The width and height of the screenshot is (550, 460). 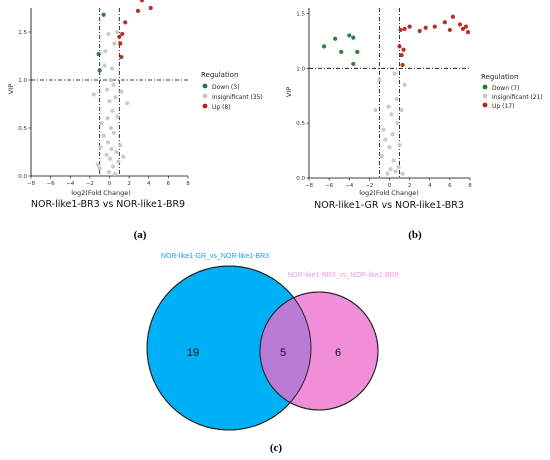 I want to click on venn-count-intersection: 5, so click(x=283, y=353).